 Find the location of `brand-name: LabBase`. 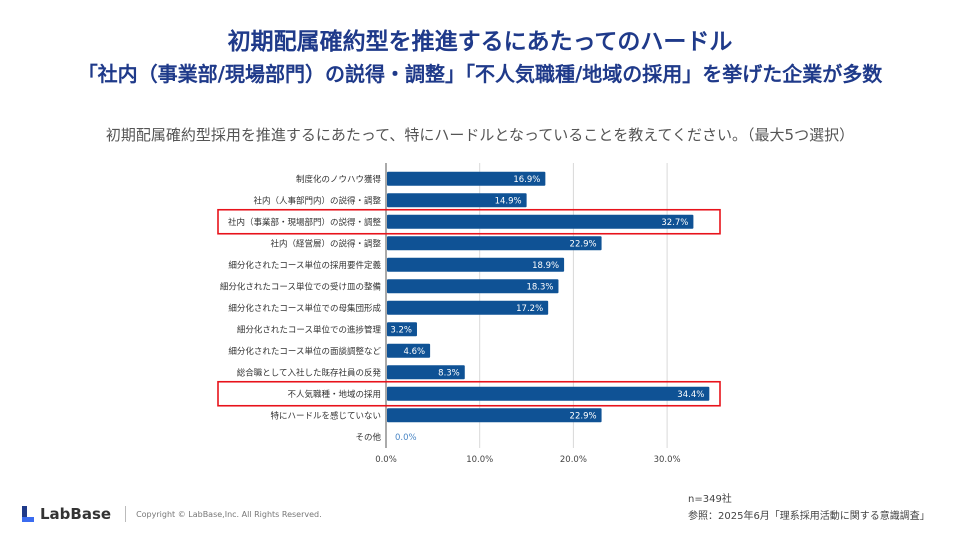

brand-name: LabBase is located at coordinates (76, 514).